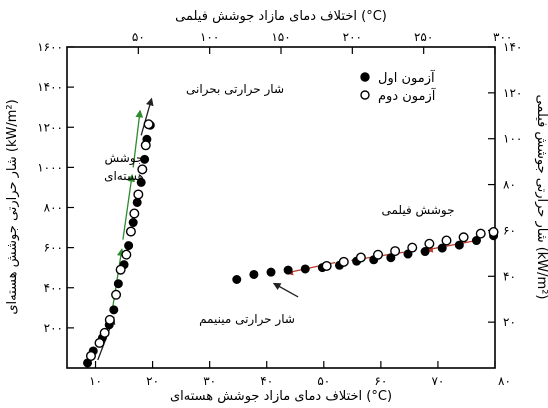 This screenshot has height=408, width=548. Describe the element at coordinates (504, 381) in the screenshot. I see `bottom-x-tick-label: ۸۰` at that location.